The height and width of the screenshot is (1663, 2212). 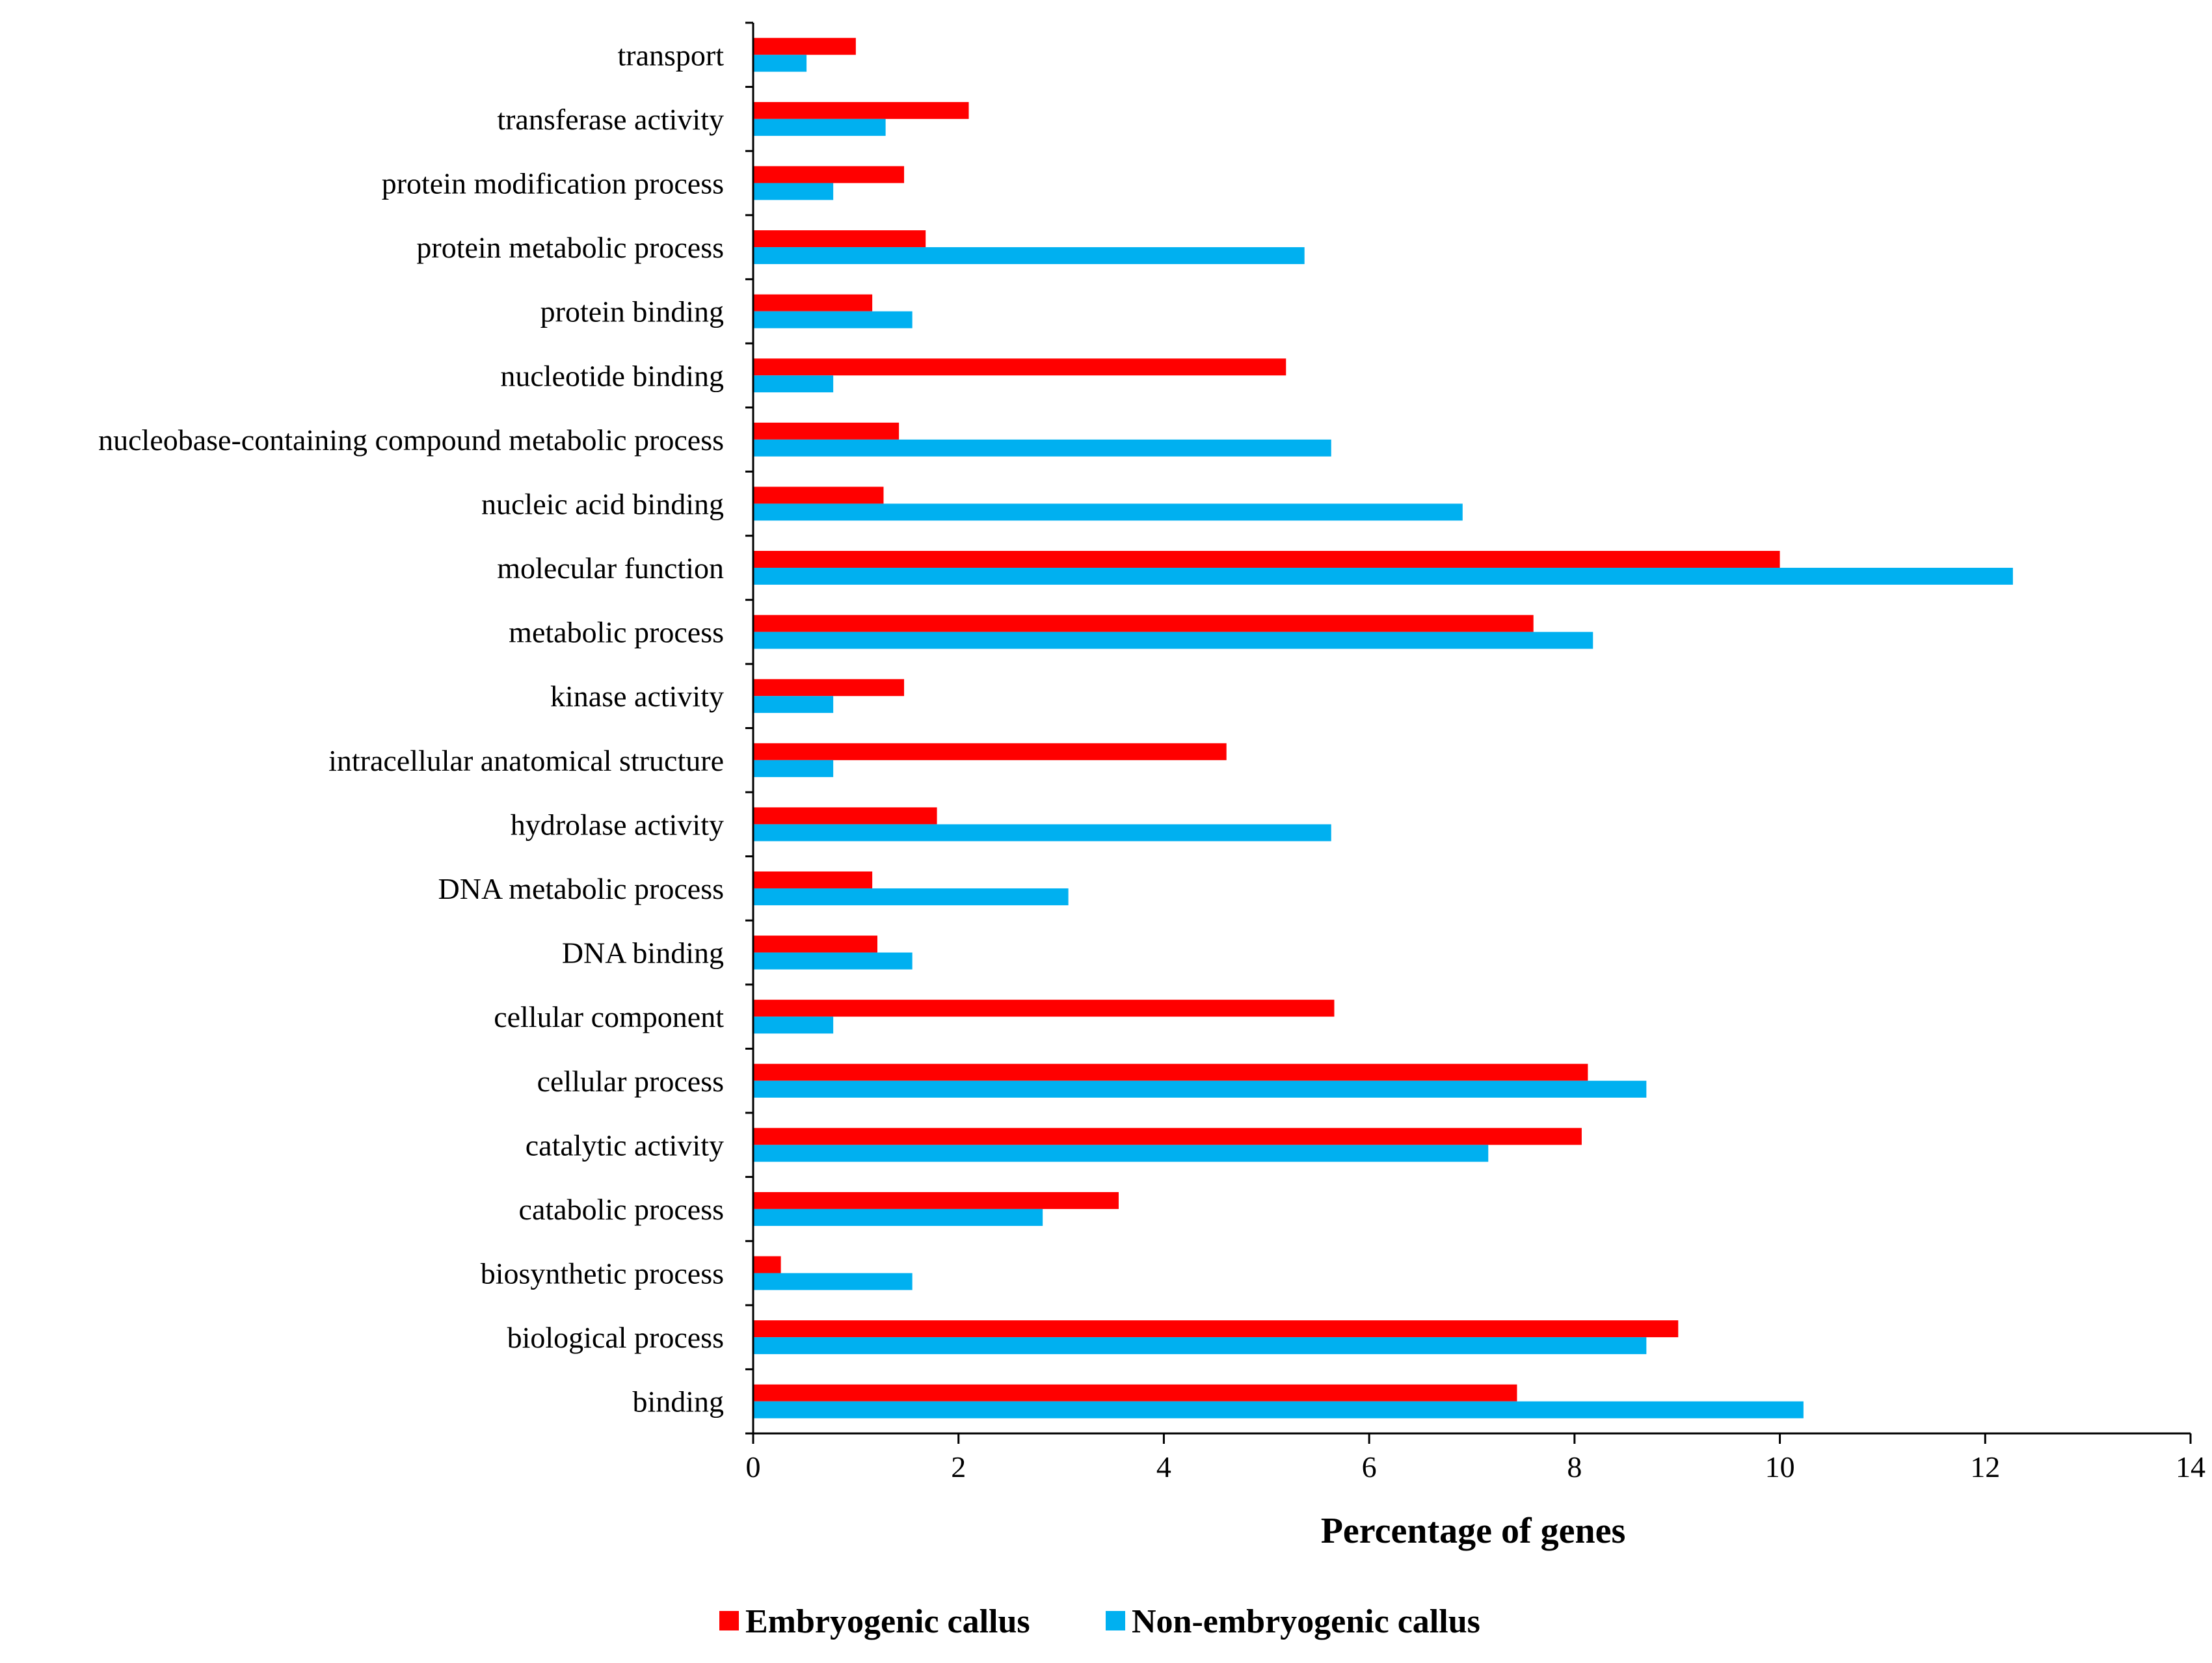 What do you see at coordinates (1029, 256) in the screenshot?
I see `bar-non-embryogenic-callus-protein-metabolic-process` at bounding box center [1029, 256].